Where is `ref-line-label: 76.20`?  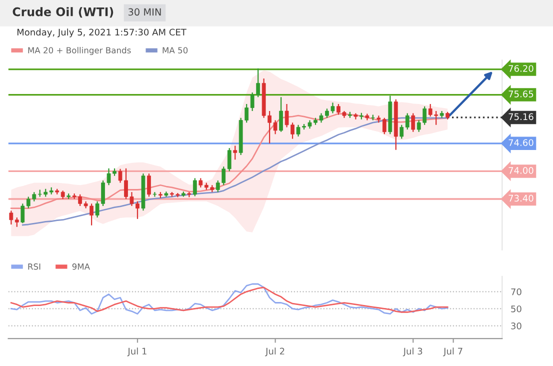 ref-line-label: 76.20 is located at coordinates (521, 68).